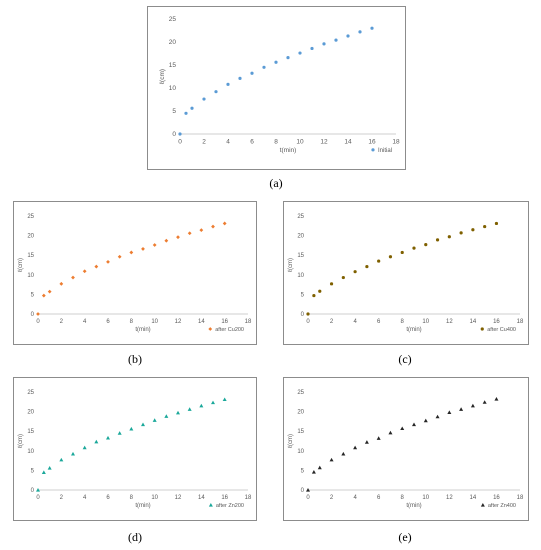 The height and width of the screenshot is (550, 541). I want to click on caption-a: (a), so click(276, 183).